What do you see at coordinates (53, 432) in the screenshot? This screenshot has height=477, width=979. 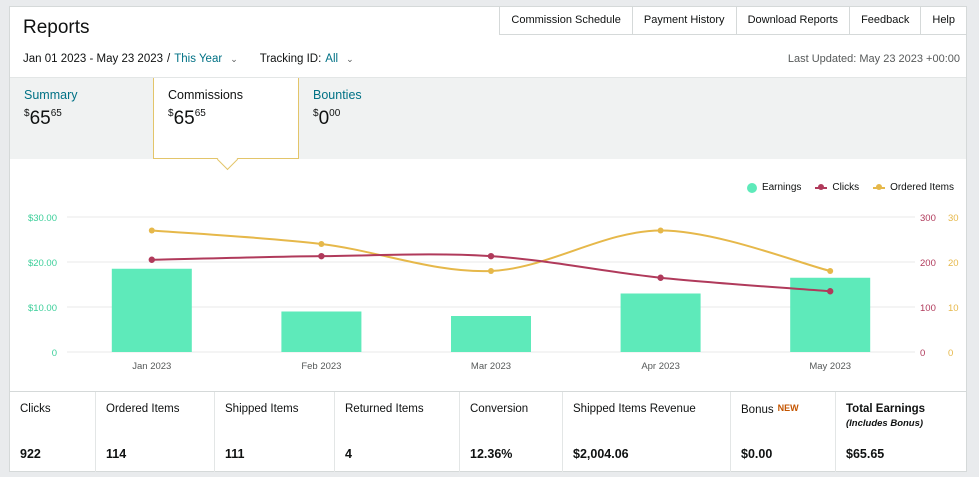 I see `stat-clicks: Clicks 922` at bounding box center [53, 432].